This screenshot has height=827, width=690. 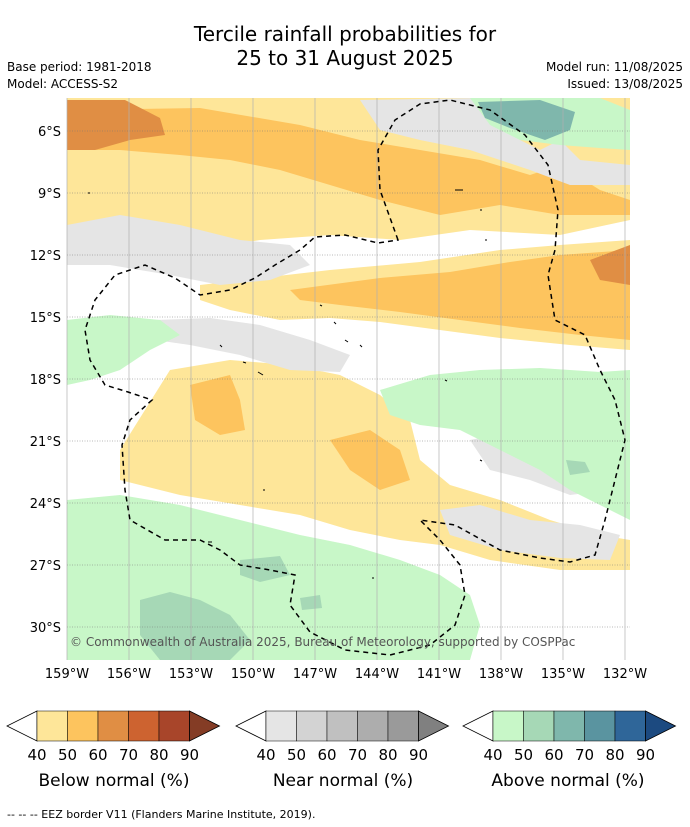 I want to click on model-run: Model run: 11/08/2025, so click(x=614, y=67).